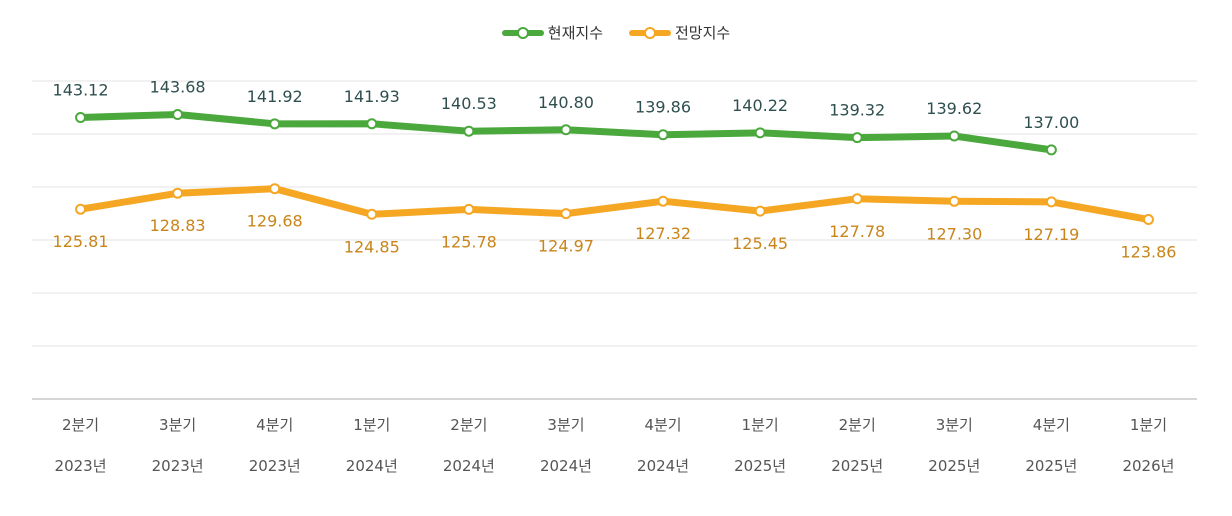  What do you see at coordinates (81, 89) in the screenshot?
I see `data-label-current: 143.12` at bounding box center [81, 89].